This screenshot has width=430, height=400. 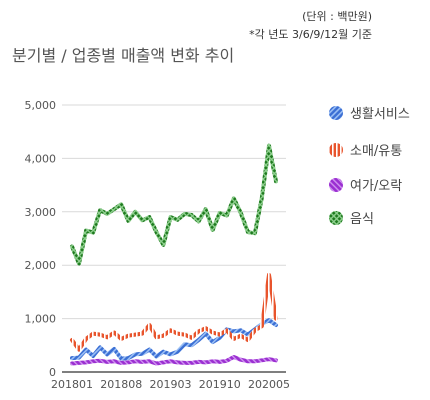 I want to click on legend-label: 음식, so click(x=362, y=219).